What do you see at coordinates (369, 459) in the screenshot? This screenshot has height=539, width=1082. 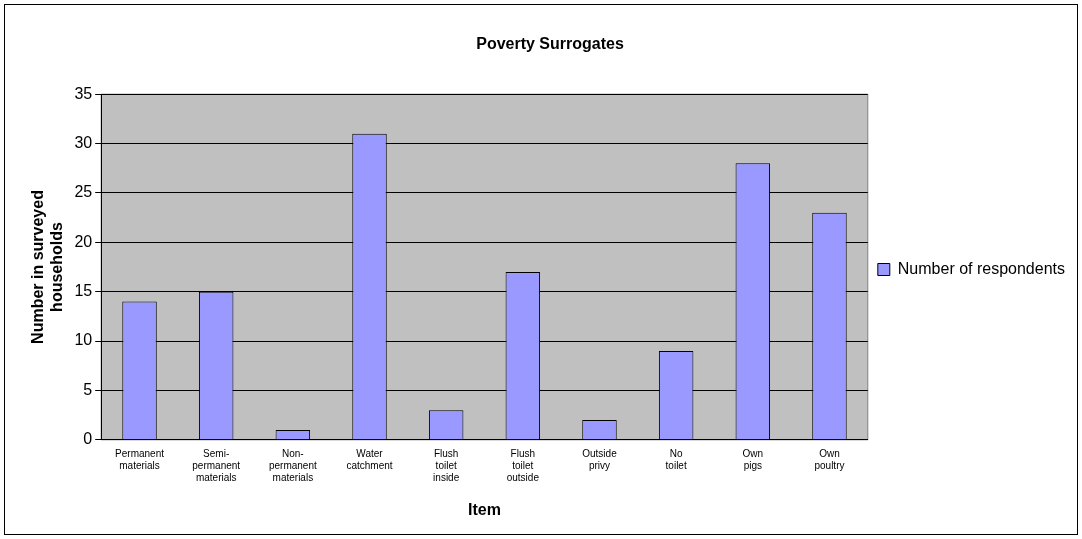 I see `x-tick-label: Water catchment` at bounding box center [369, 459].